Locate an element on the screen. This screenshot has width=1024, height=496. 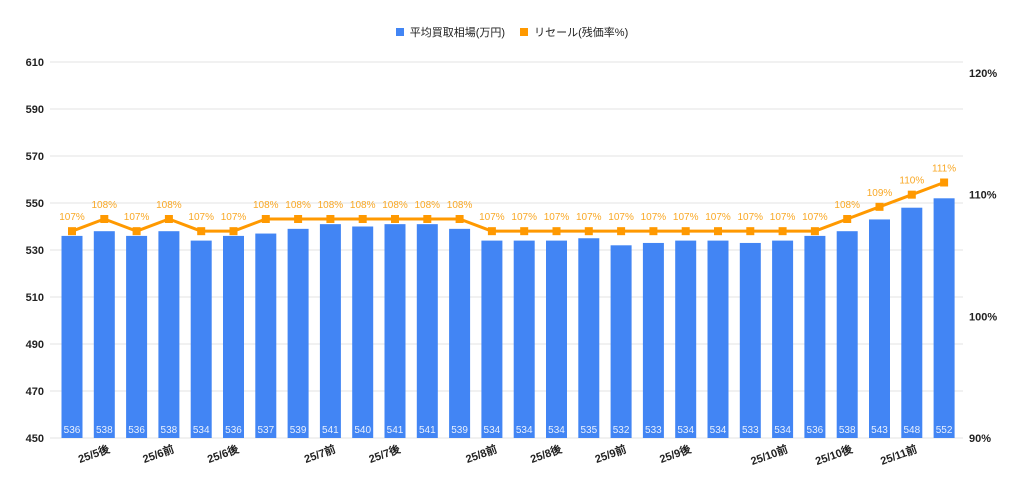
bar-value-label: 533 is located at coordinates (750, 430).